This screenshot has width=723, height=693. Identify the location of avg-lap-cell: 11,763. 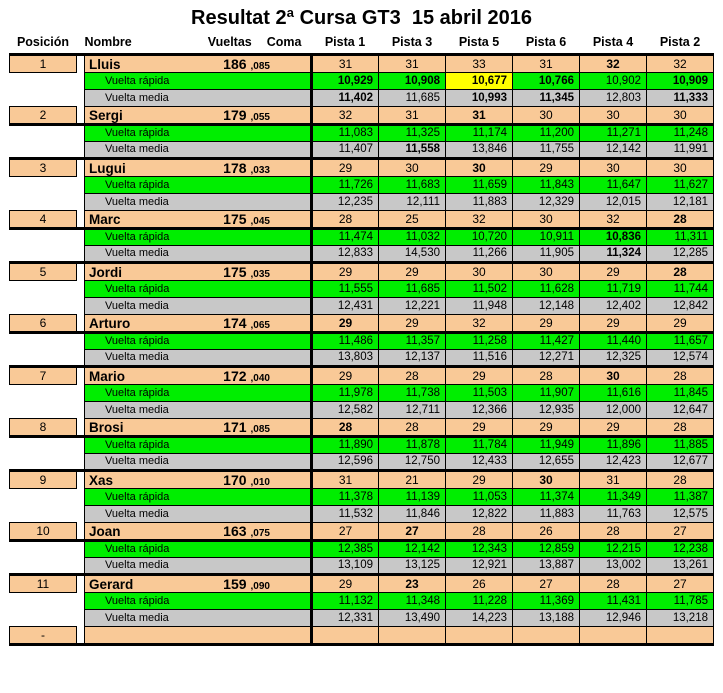
(613, 513).